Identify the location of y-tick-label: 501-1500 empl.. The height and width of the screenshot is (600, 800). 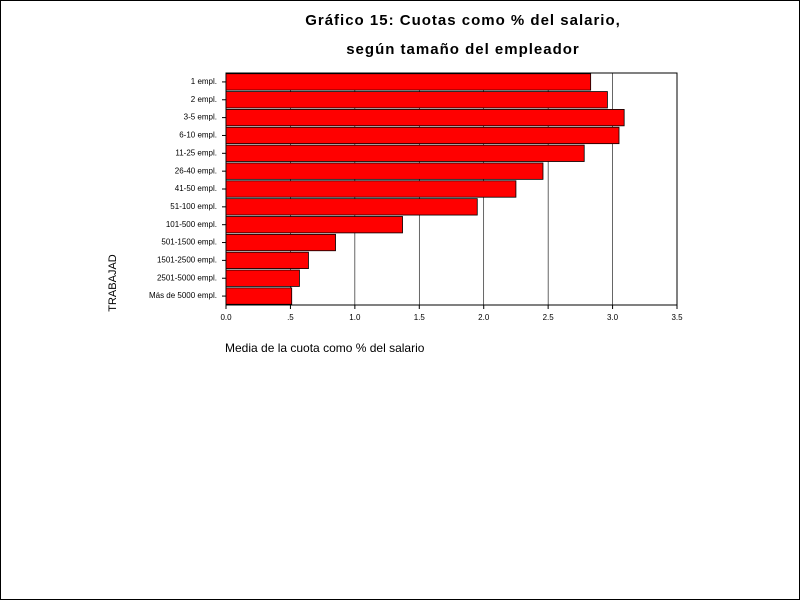
(189, 242).